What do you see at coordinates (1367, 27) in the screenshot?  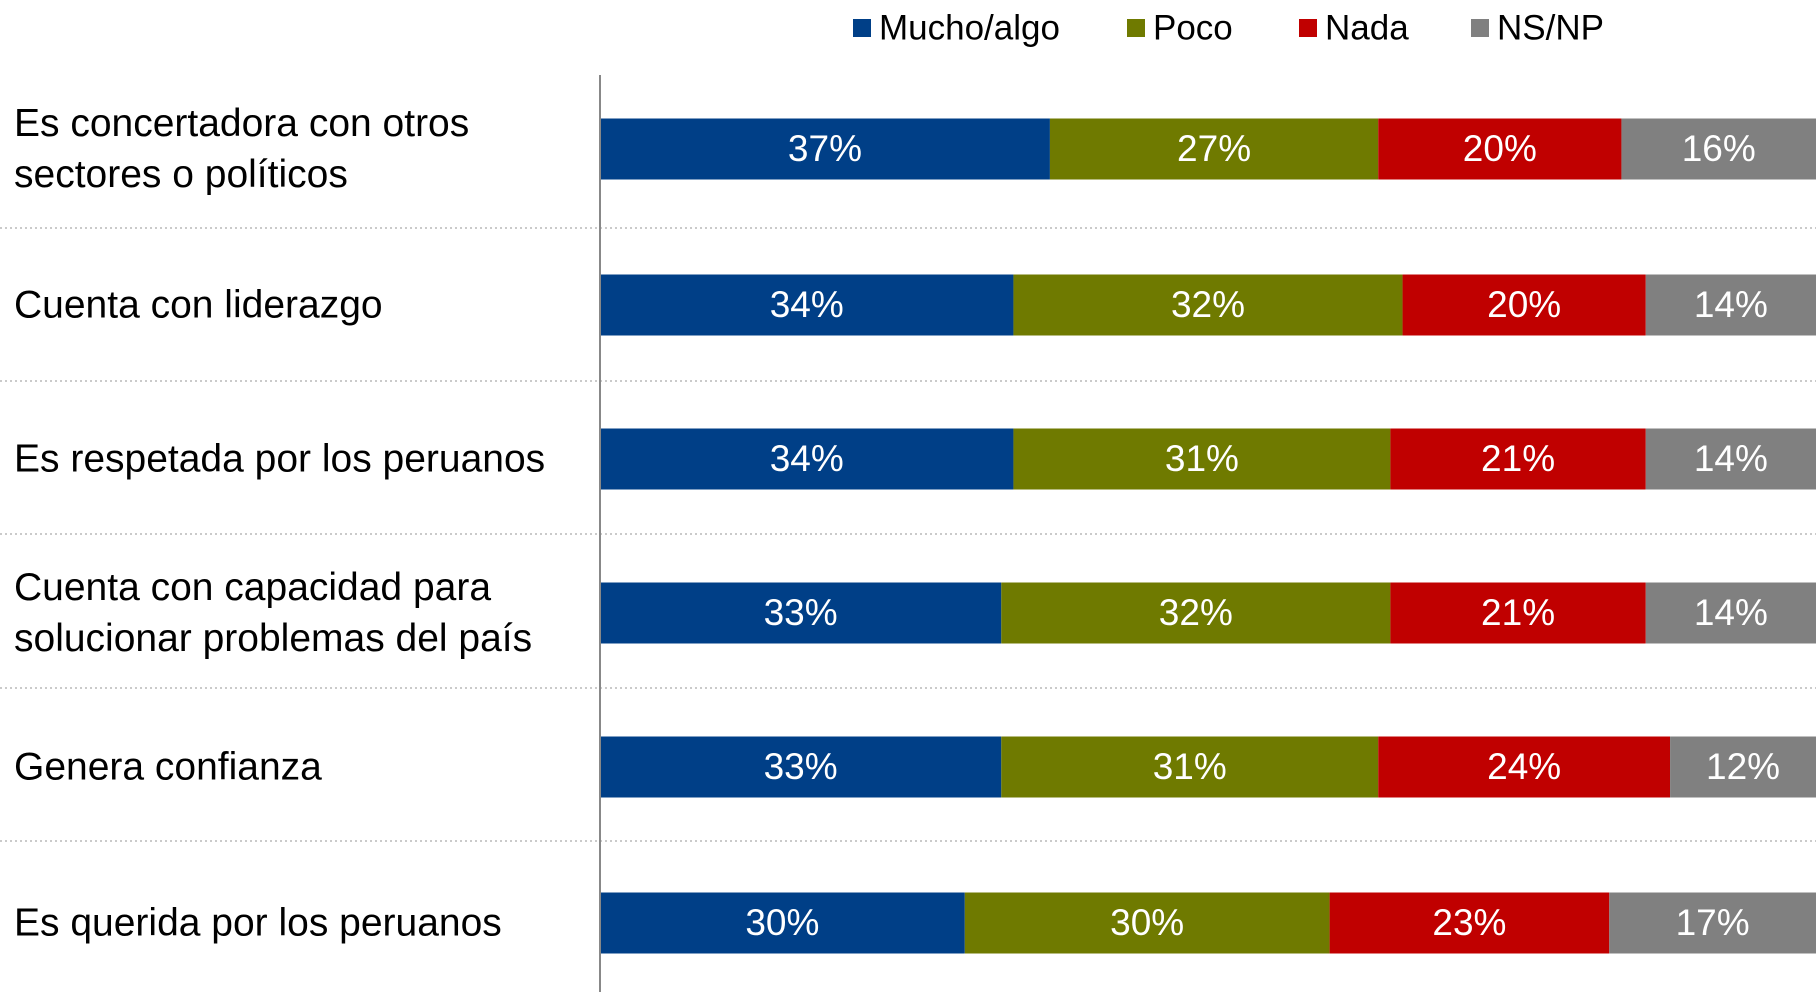 I see `legend-label: Nada` at bounding box center [1367, 27].